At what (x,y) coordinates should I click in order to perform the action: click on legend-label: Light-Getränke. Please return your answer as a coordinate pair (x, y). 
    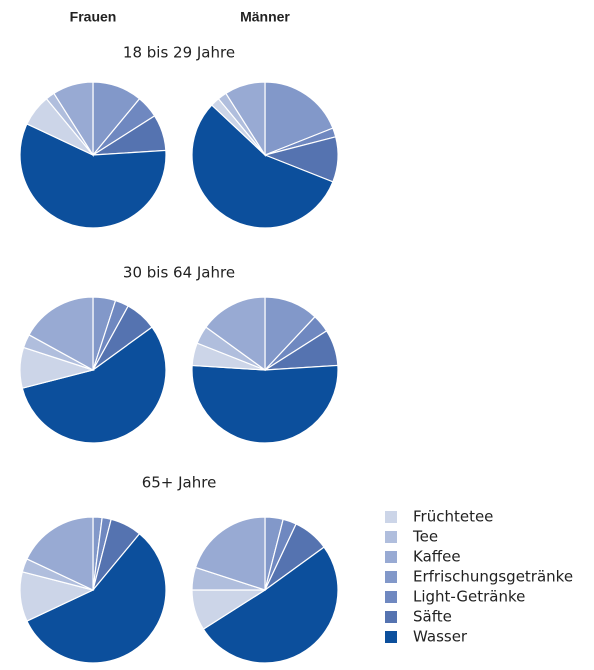
    Looking at the image, I should click on (469, 597).